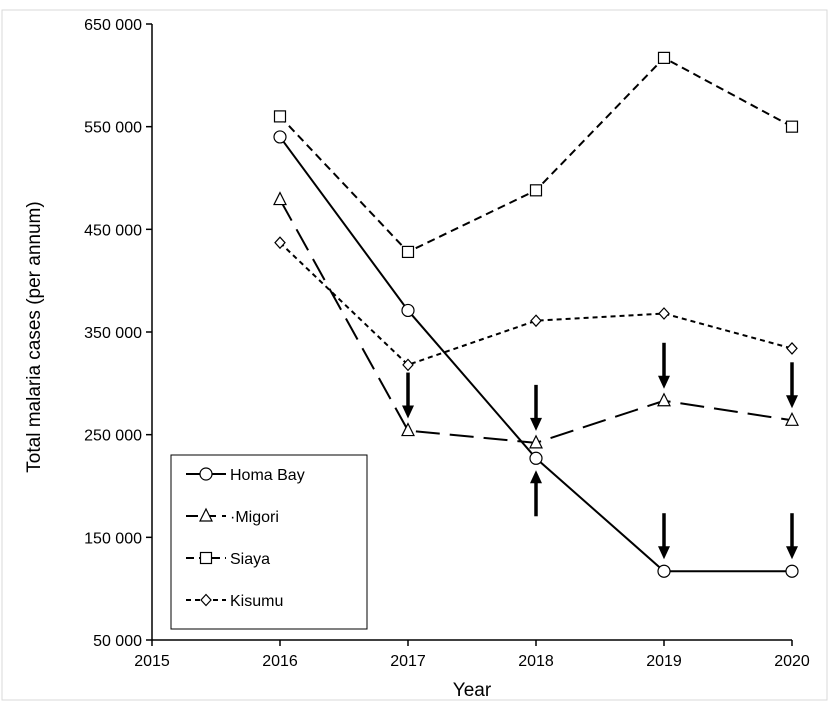  Describe the element at coordinates (536, 661) in the screenshot. I see `x-tick-label: 2018` at that location.